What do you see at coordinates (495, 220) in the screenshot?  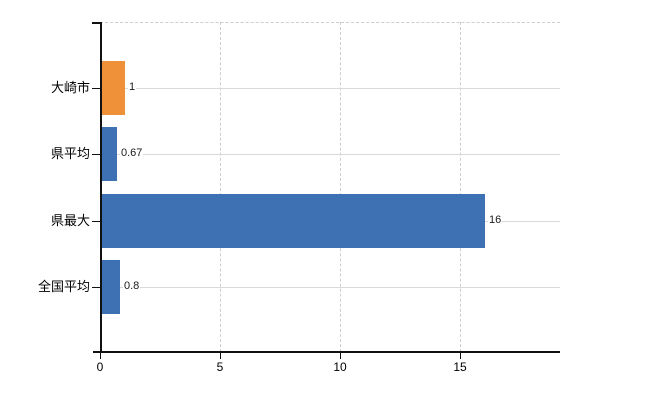 I see `bar-value-label: 16` at bounding box center [495, 220].